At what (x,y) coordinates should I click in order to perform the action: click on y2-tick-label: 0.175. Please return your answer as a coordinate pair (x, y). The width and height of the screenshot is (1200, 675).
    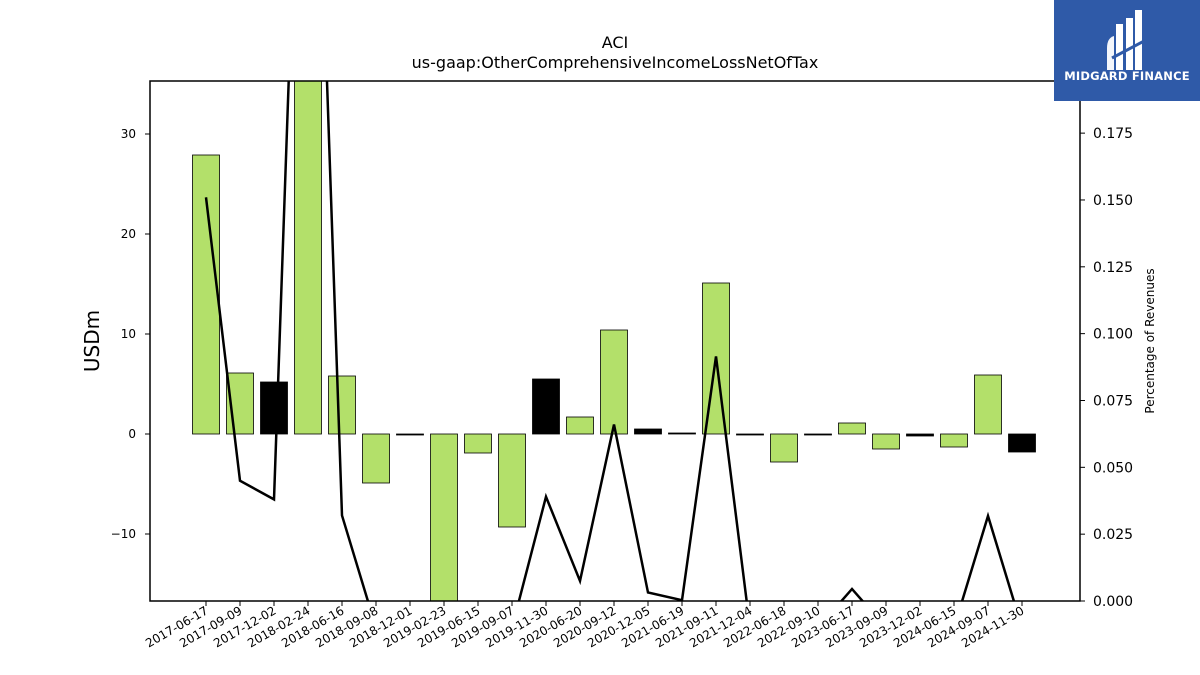
    Looking at the image, I should click on (1113, 134).